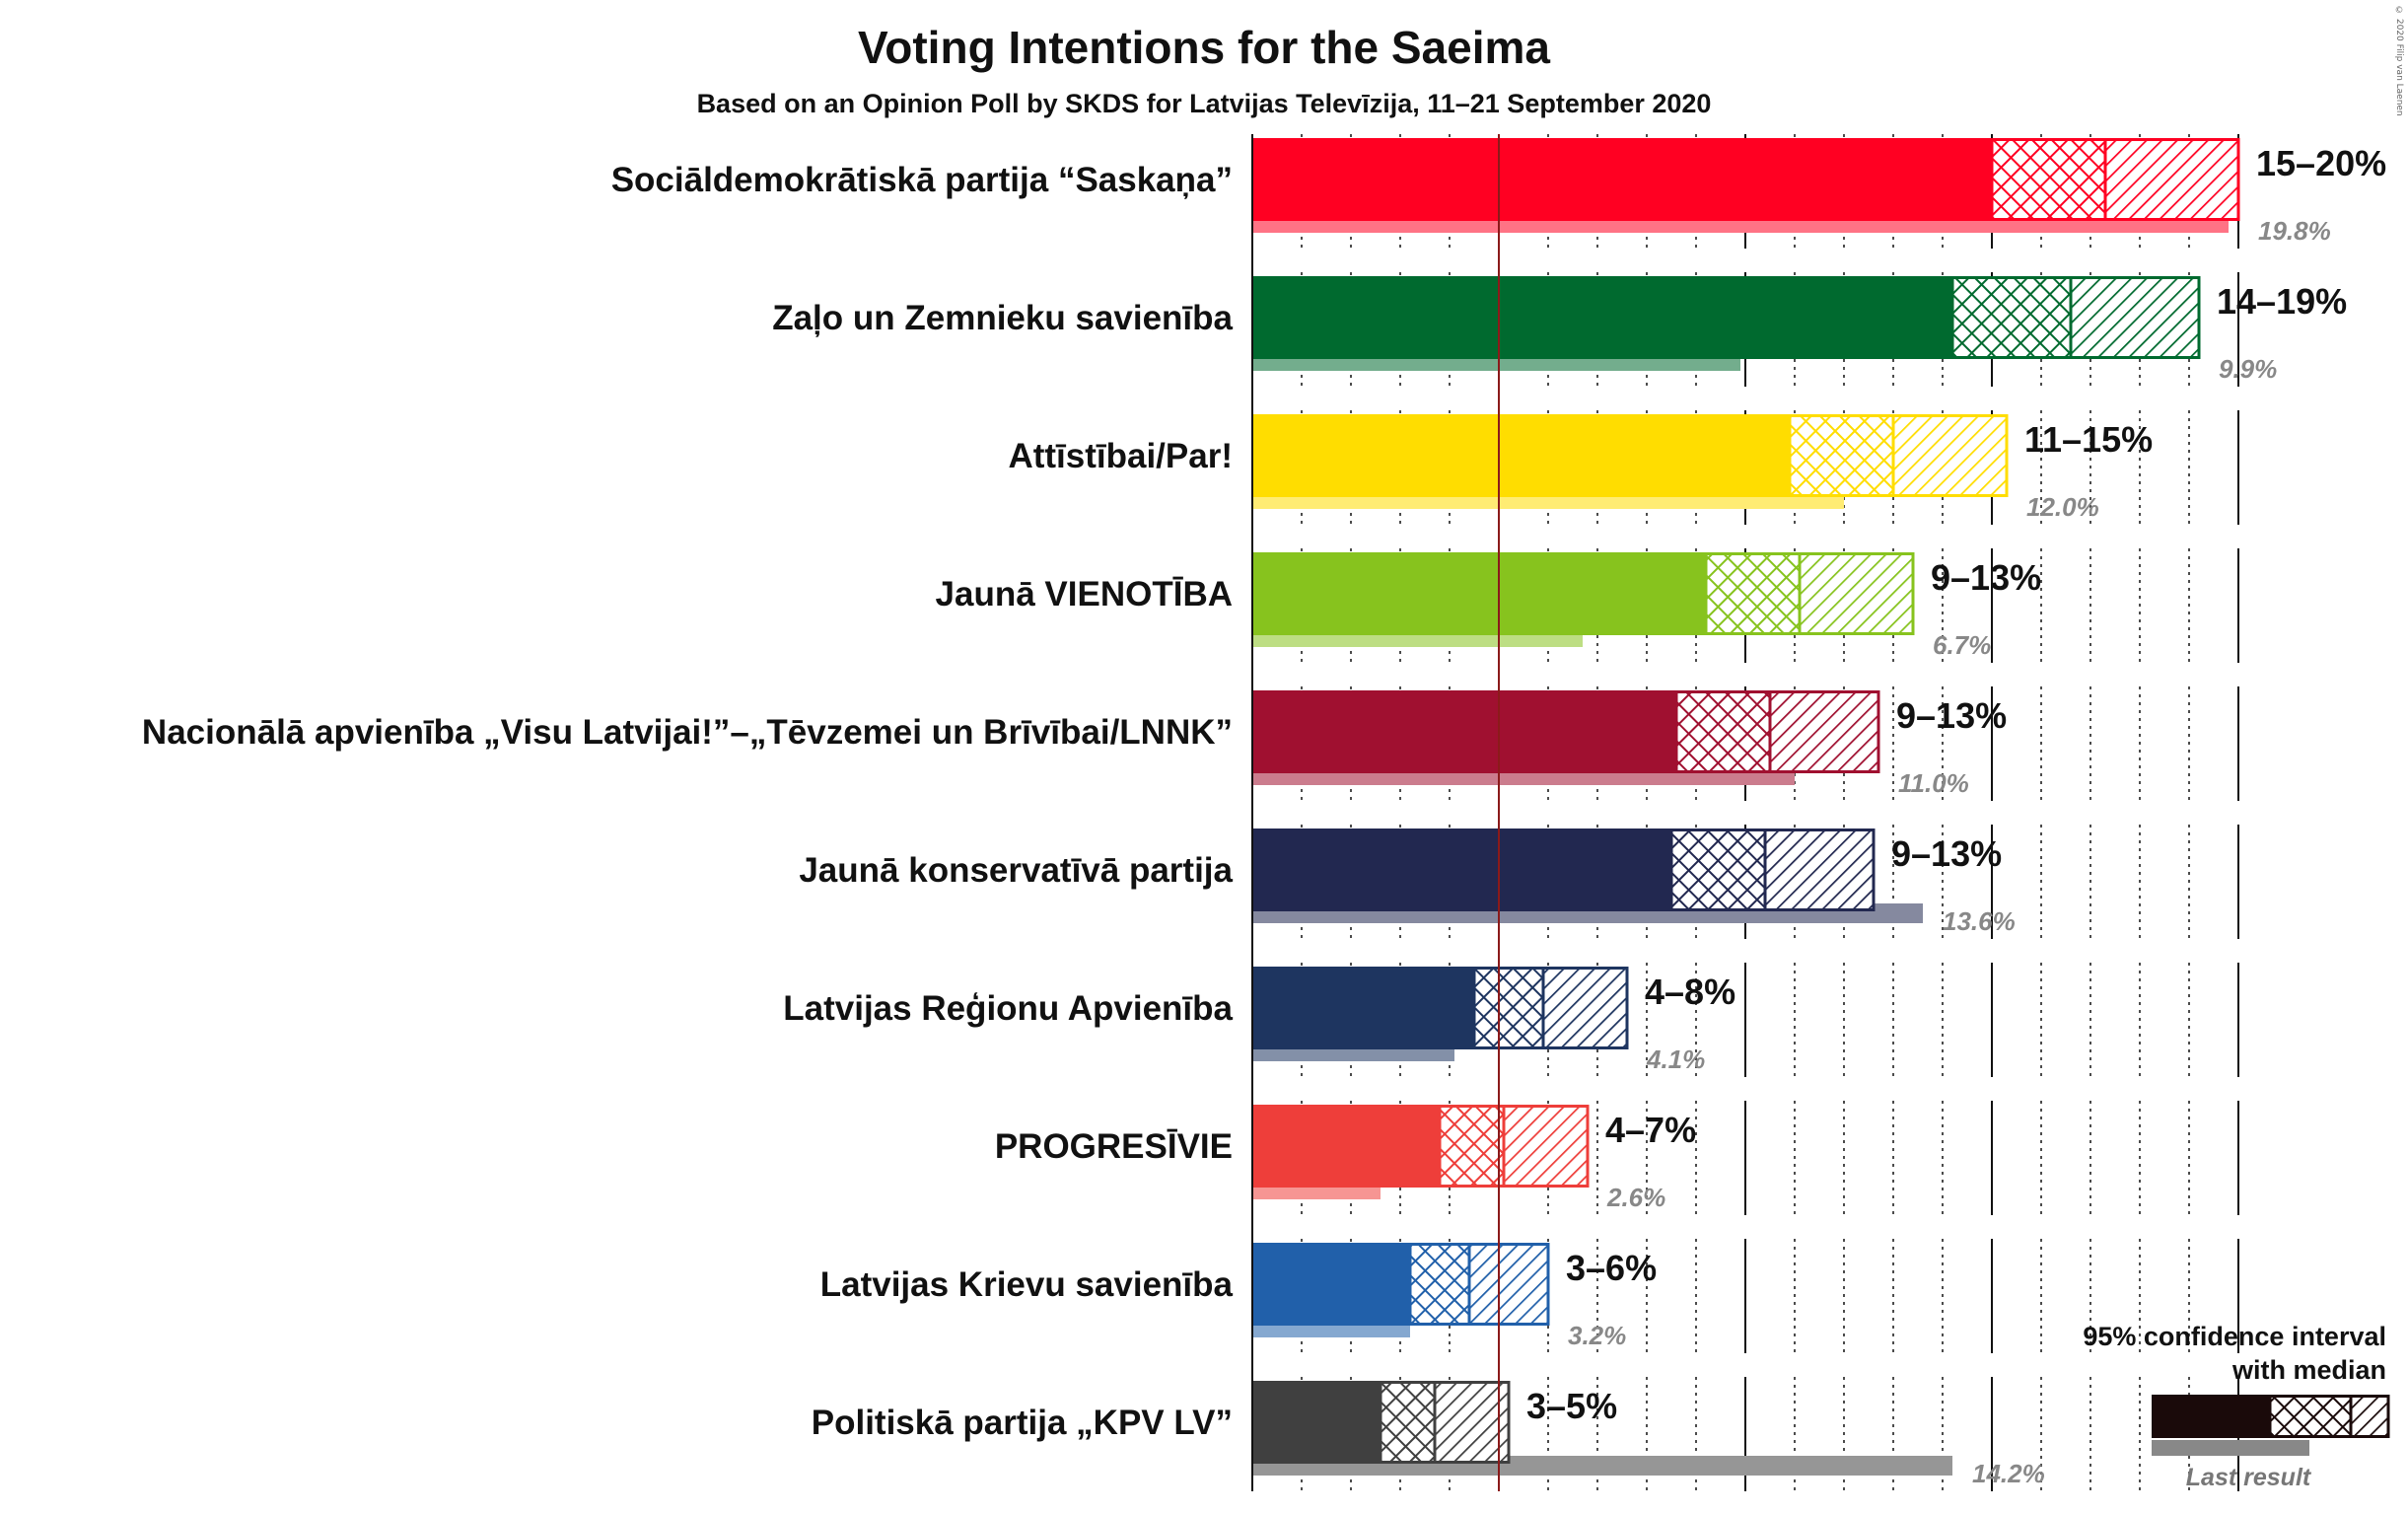 The height and width of the screenshot is (1513, 2408). Describe the element at coordinates (1204, 47) in the screenshot. I see `chart-title: Voting Intentions for the Saeima` at that location.